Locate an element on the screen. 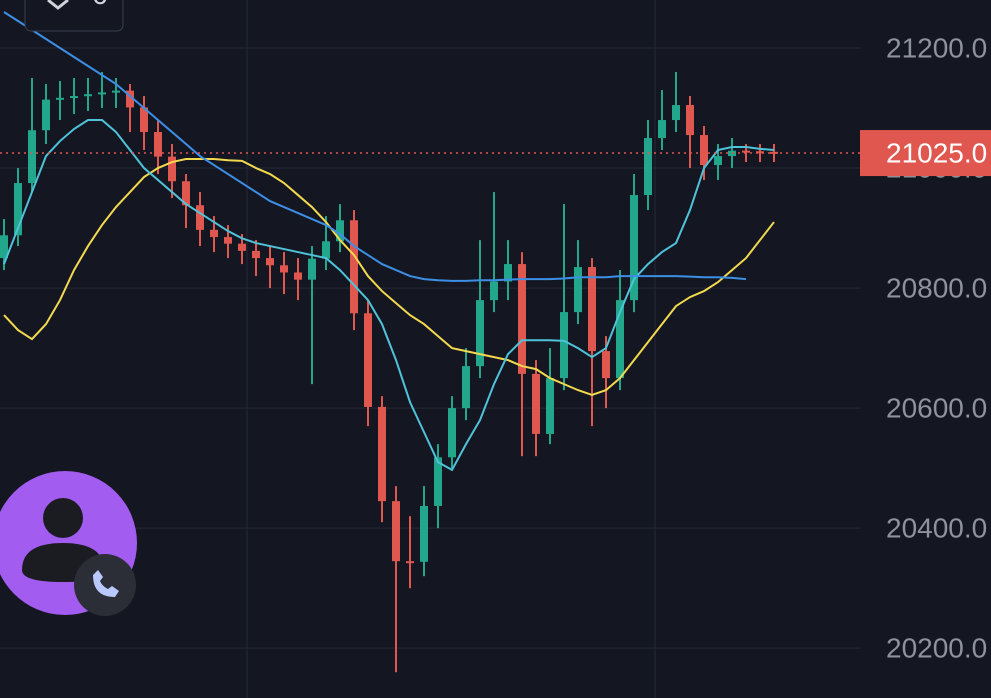 This screenshot has width=991, height=698. y-tick-label: 20400.0 is located at coordinates (936, 528).